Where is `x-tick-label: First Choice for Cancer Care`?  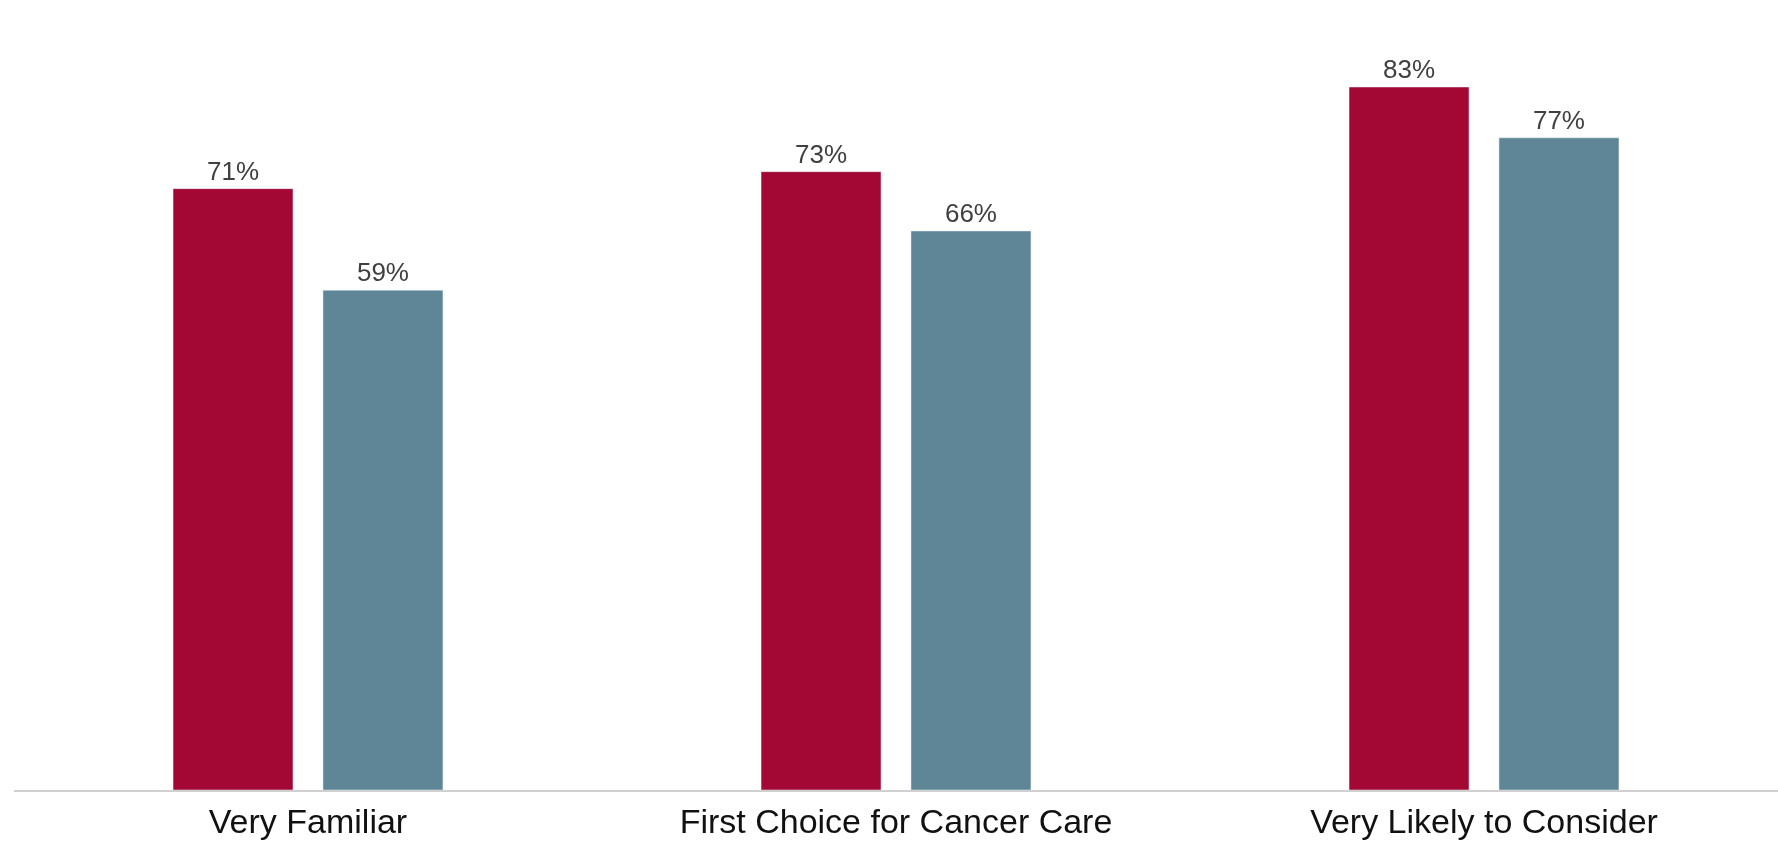
x-tick-label: First Choice for Cancer Care is located at coordinates (896, 820).